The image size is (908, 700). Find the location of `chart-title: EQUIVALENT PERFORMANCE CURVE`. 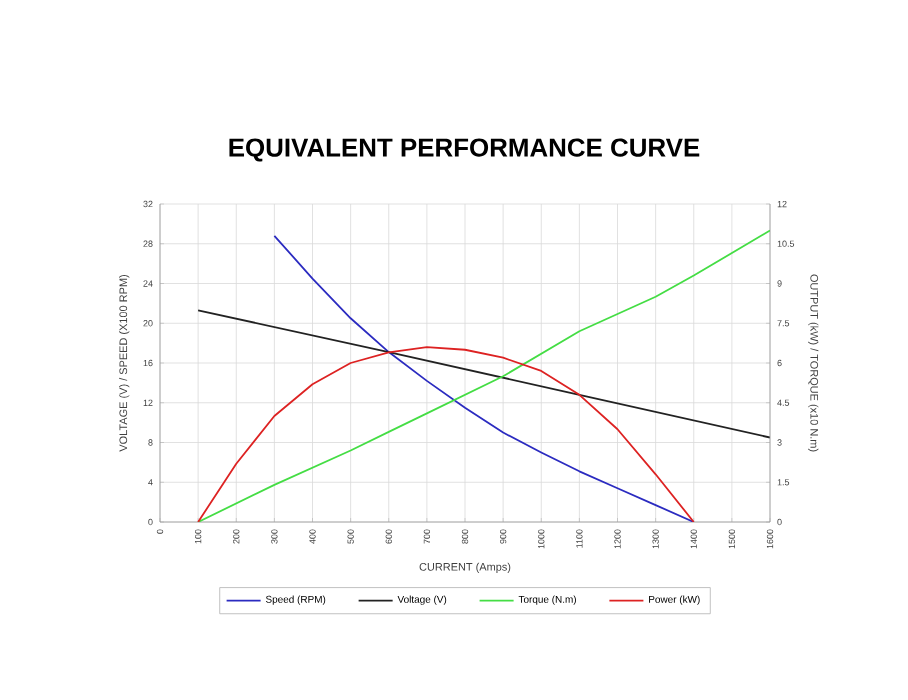

chart-title: EQUIVALENT PERFORMANCE CURVE is located at coordinates (464, 150).